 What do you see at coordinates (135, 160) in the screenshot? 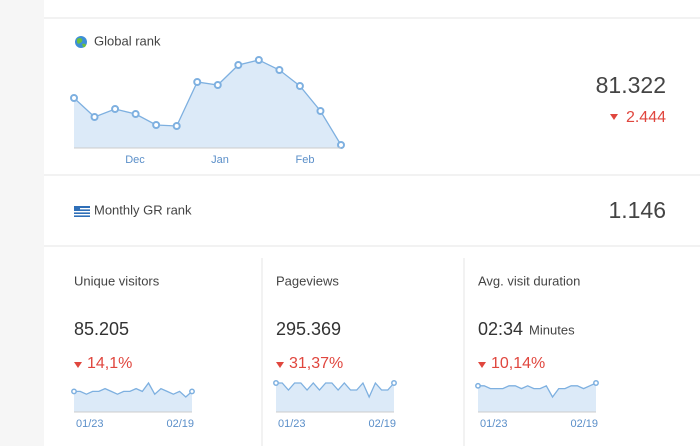
I see `x-tick-label: Dec` at bounding box center [135, 160].